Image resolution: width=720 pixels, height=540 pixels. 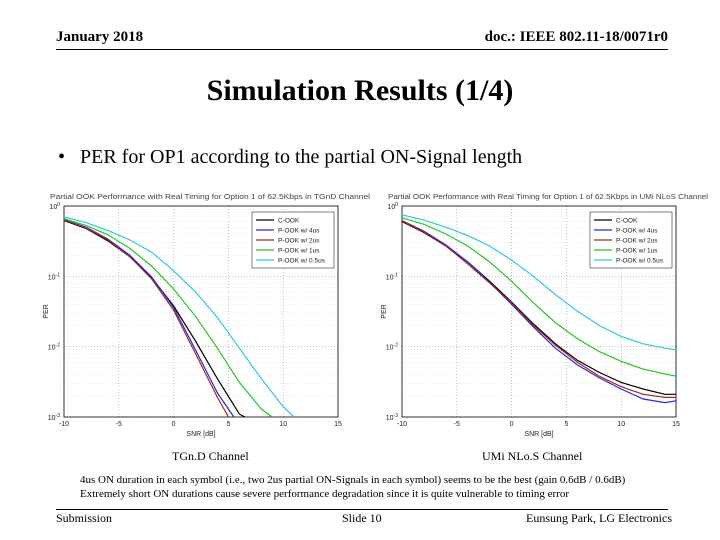 What do you see at coordinates (532, 456) in the screenshot?
I see `caption-right: UMi NLo.S Channel` at bounding box center [532, 456].